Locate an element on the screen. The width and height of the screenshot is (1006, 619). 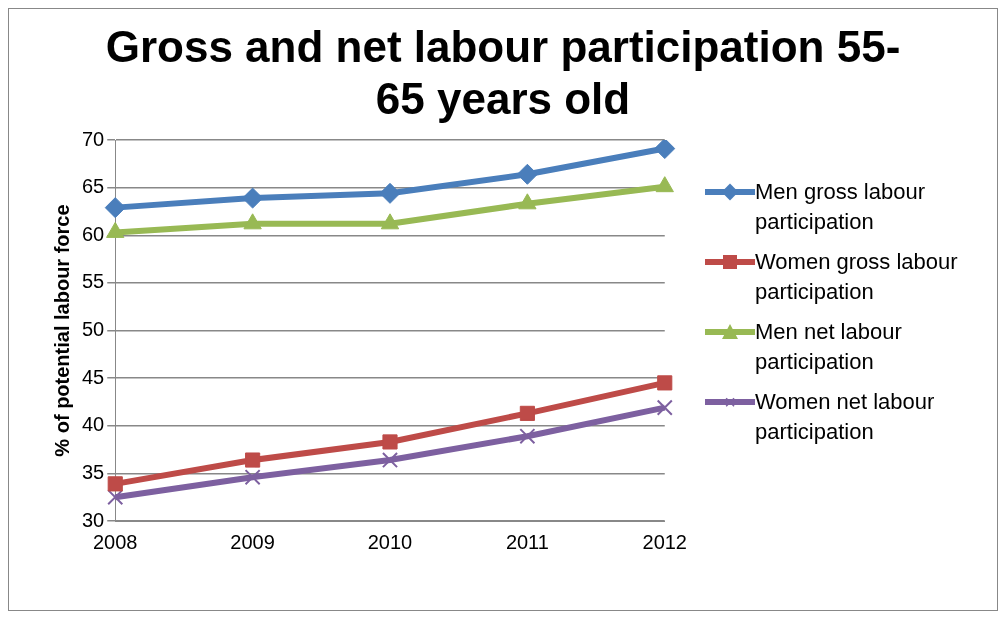
x-tick-label: 2012 is located at coordinates (664, 541).